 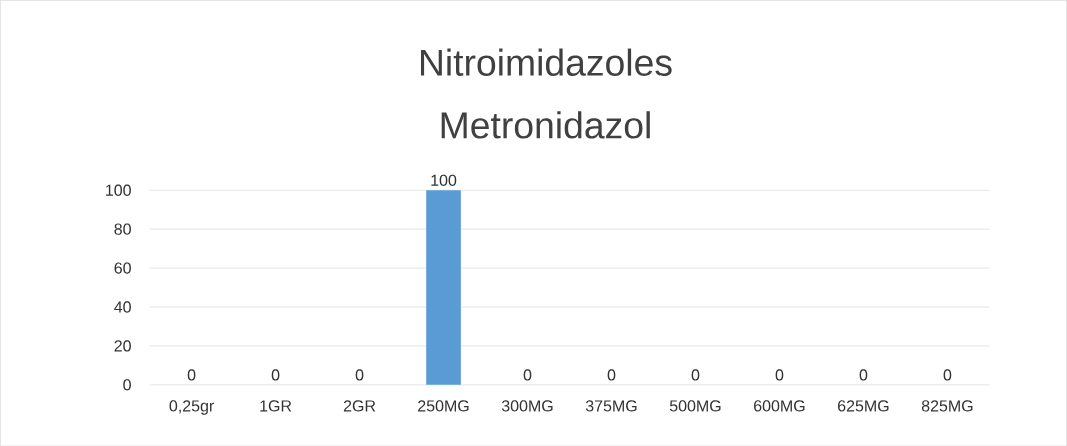 What do you see at coordinates (546, 62) in the screenshot?
I see `chart-title: Nitroimidazoles` at bounding box center [546, 62].